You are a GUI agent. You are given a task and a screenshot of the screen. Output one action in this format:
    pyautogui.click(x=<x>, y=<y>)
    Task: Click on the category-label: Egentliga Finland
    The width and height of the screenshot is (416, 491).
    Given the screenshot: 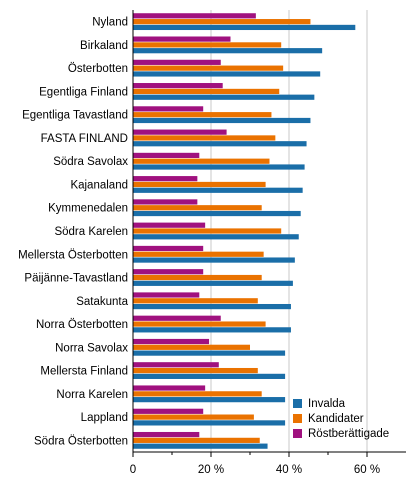 What is the action you would take?
    pyautogui.click(x=83, y=92)
    